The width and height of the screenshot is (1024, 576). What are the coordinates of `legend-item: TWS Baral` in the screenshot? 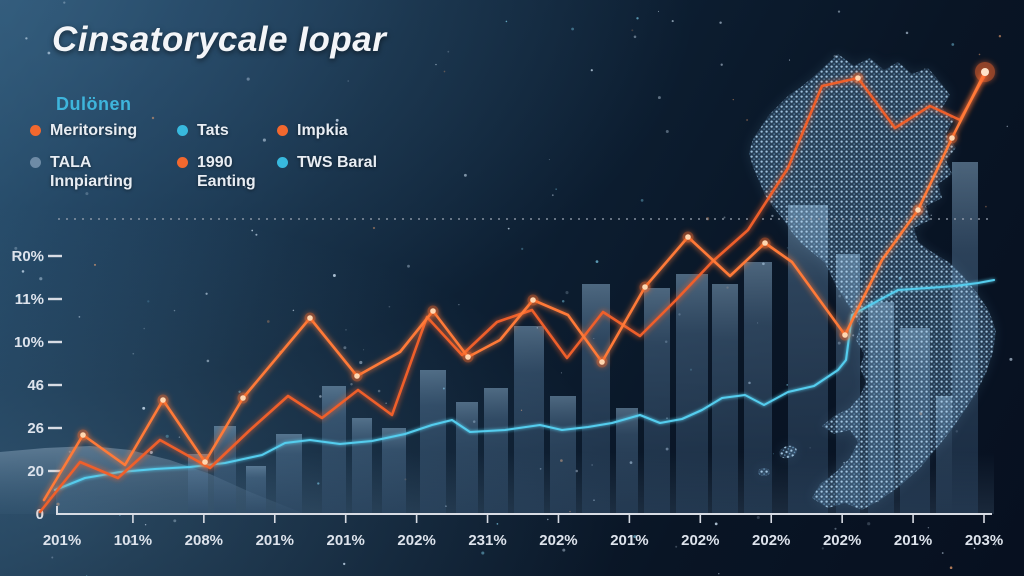 It's located at (352, 173).